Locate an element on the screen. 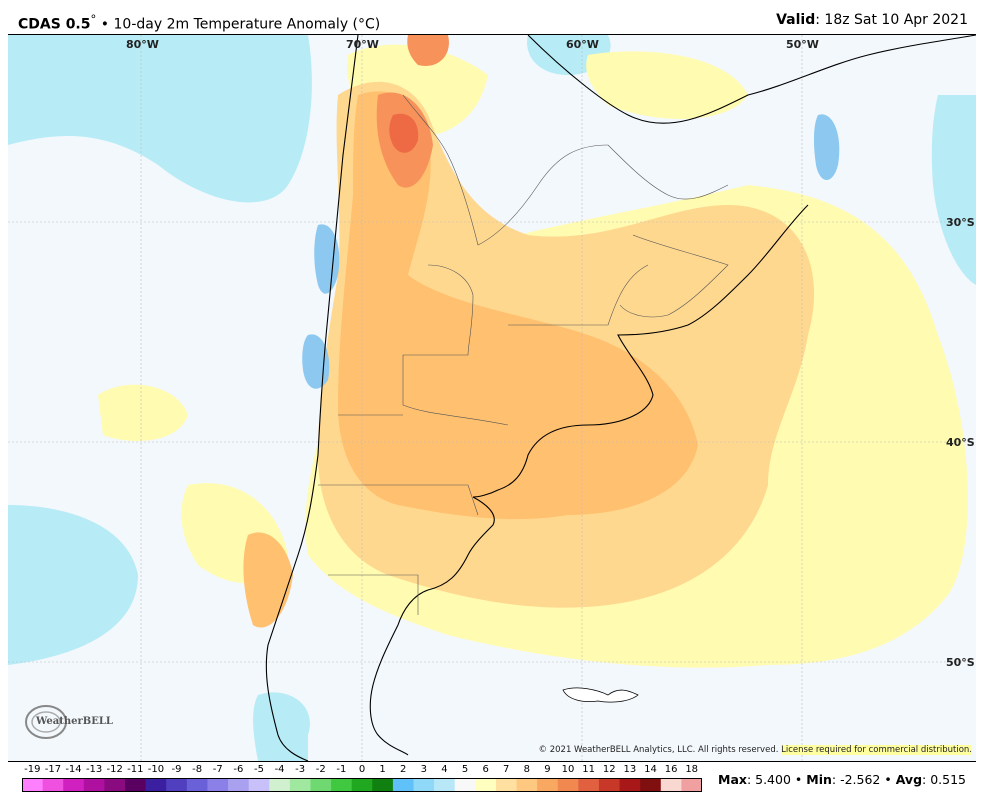 This screenshot has width=984, height=808. colorbar-tick-label: 3 is located at coordinates (423, 769).